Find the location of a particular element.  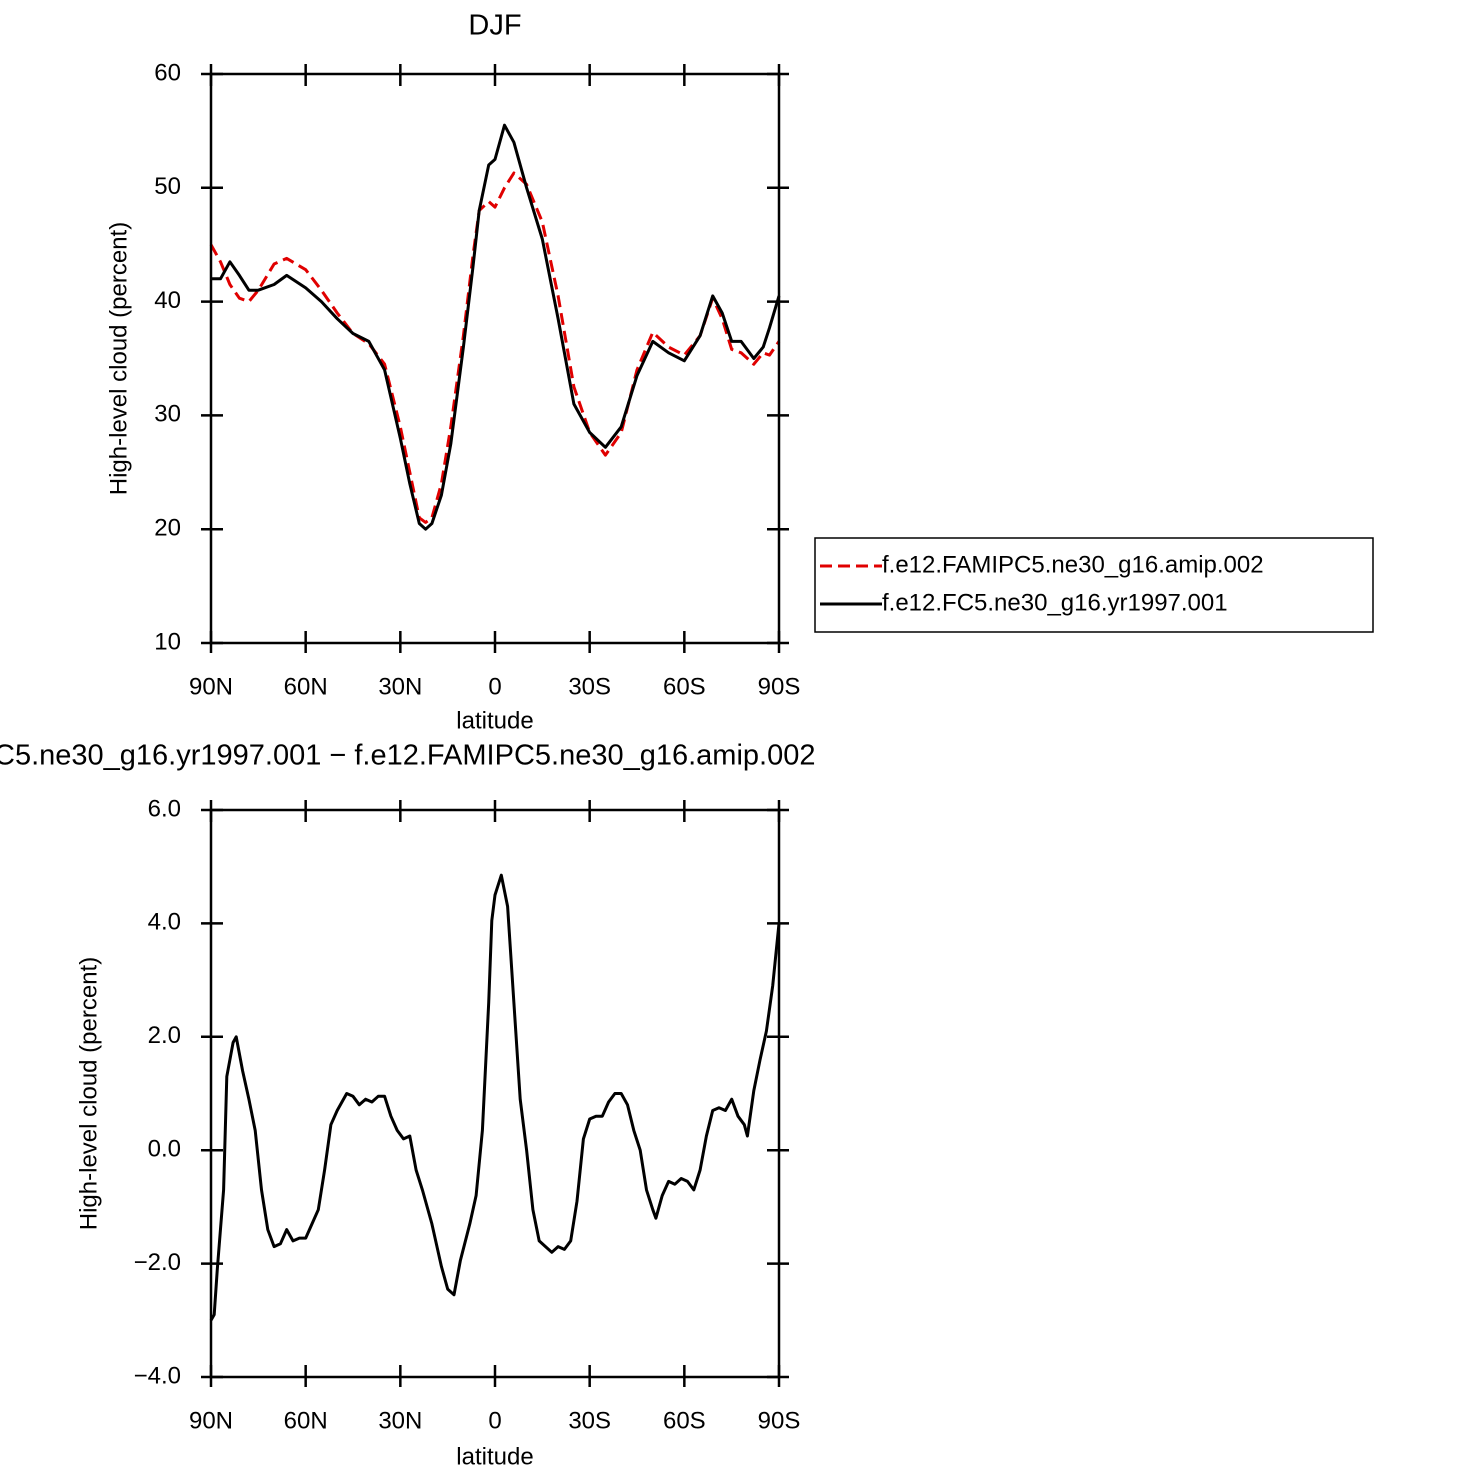

y-tick-label: 4.0 is located at coordinates (164, 922).